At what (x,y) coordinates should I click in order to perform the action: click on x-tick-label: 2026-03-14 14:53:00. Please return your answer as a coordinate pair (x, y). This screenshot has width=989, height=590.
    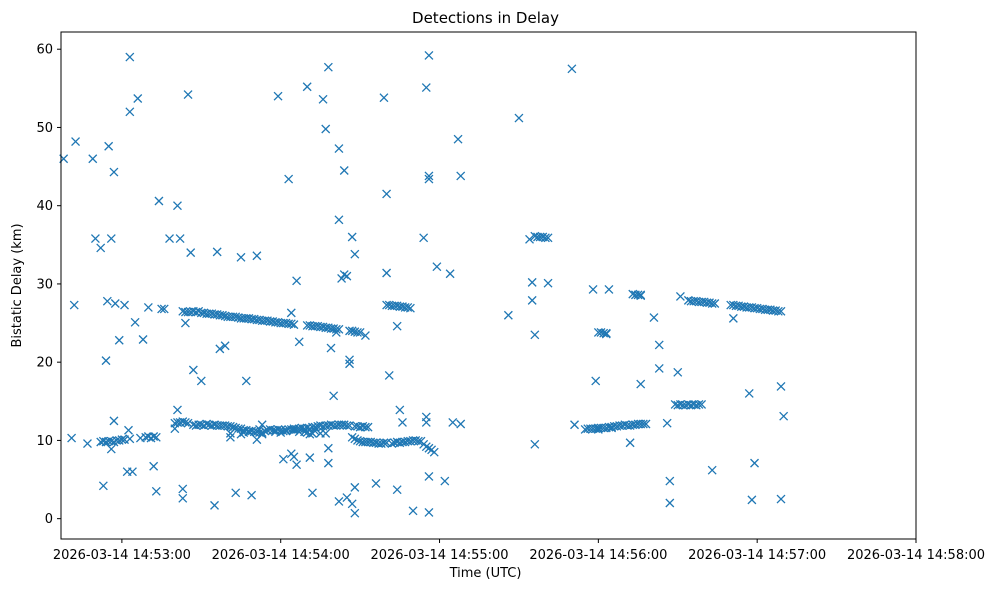
    Looking at the image, I should click on (122, 555).